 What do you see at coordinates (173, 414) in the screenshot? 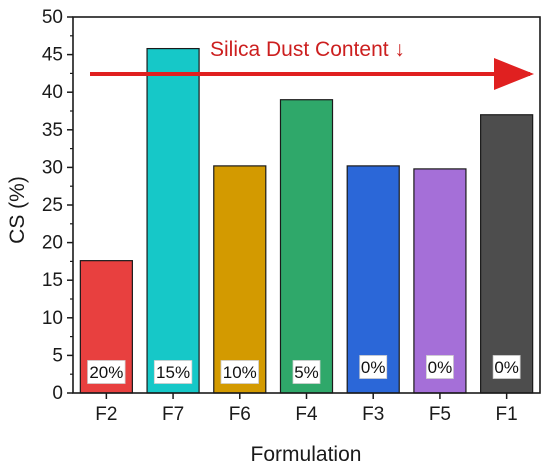
I see `x-tick-label: F7` at bounding box center [173, 414].